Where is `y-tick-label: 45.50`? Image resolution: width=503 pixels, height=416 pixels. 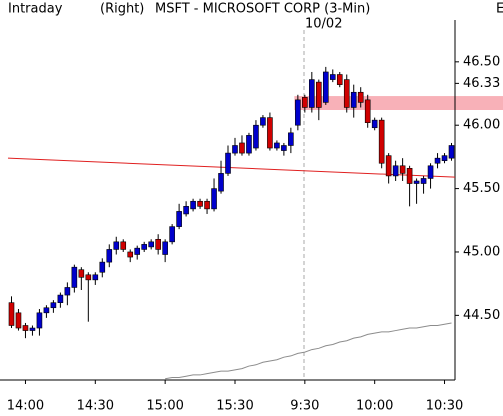
y-tick-label: 45.50 is located at coordinates (481, 188).